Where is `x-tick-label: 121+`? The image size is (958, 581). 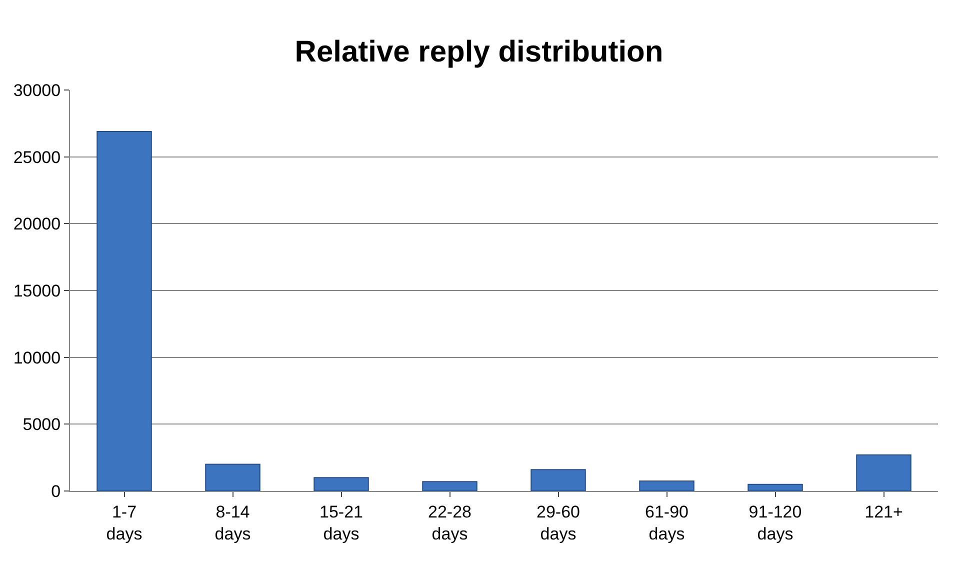 x-tick-label: 121+ is located at coordinates (883, 512).